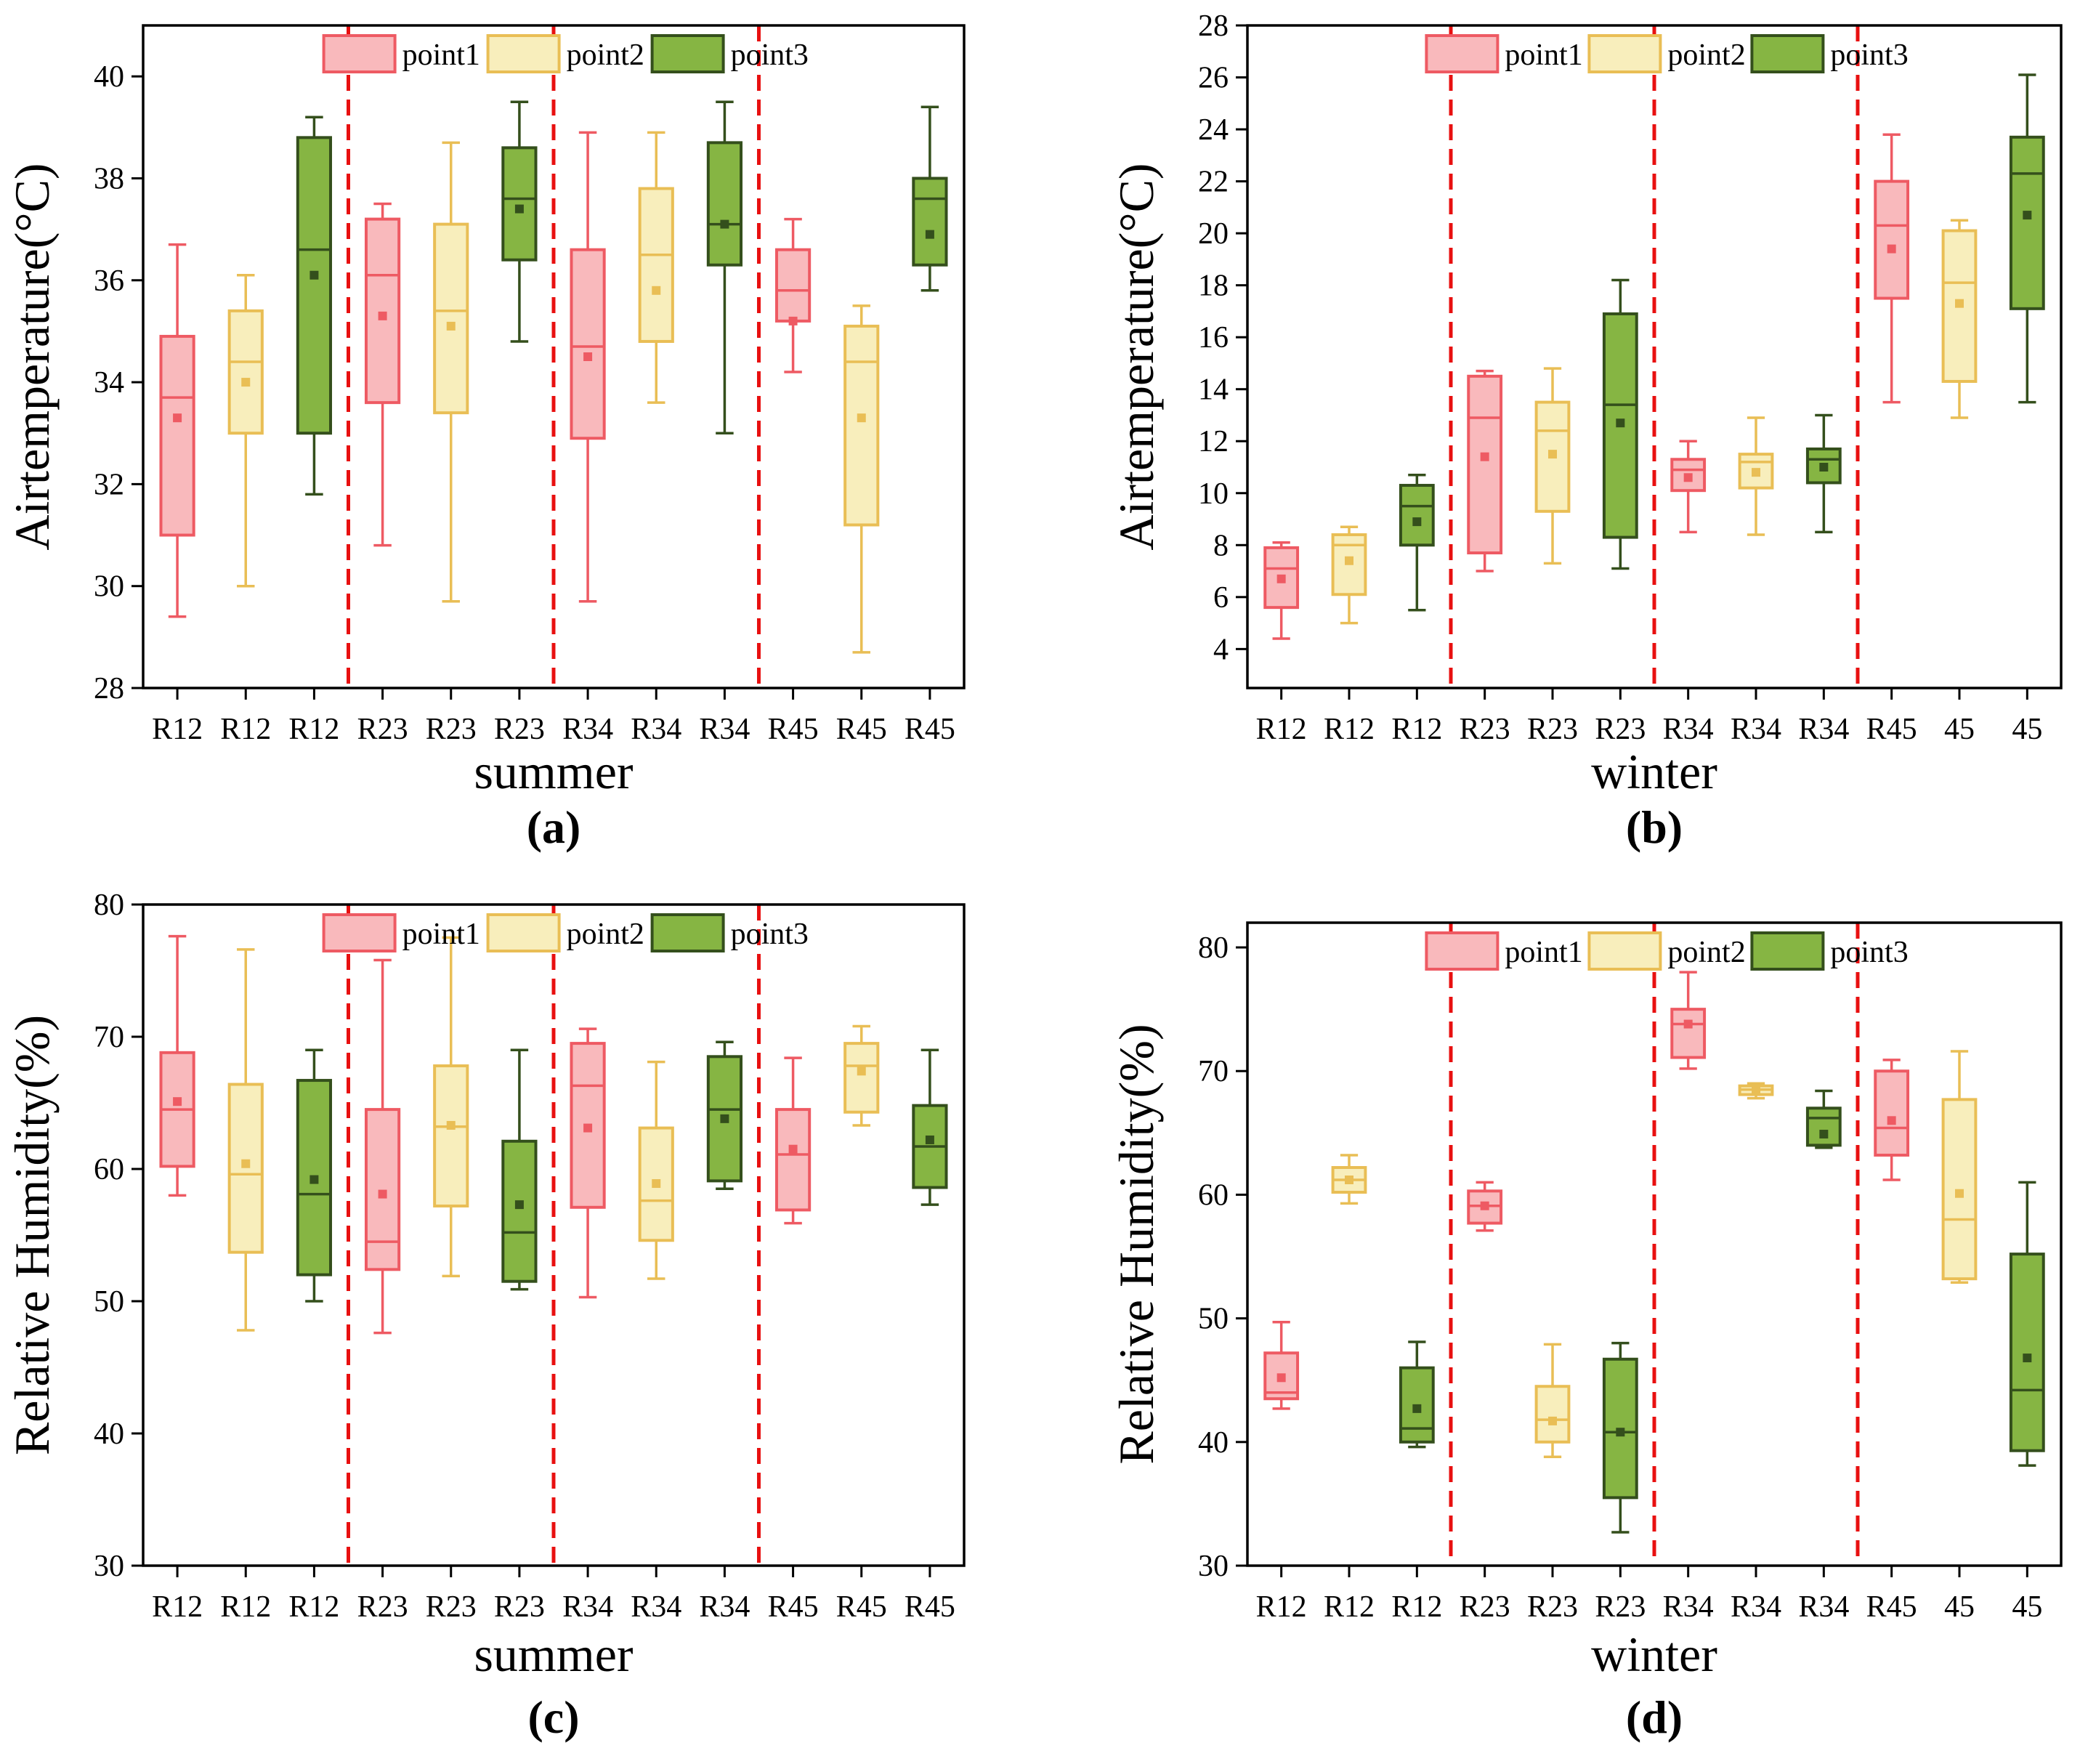 This screenshot has height=1764, width=2080. I want to click on y-tick-label: 28, so click(1214, 26).